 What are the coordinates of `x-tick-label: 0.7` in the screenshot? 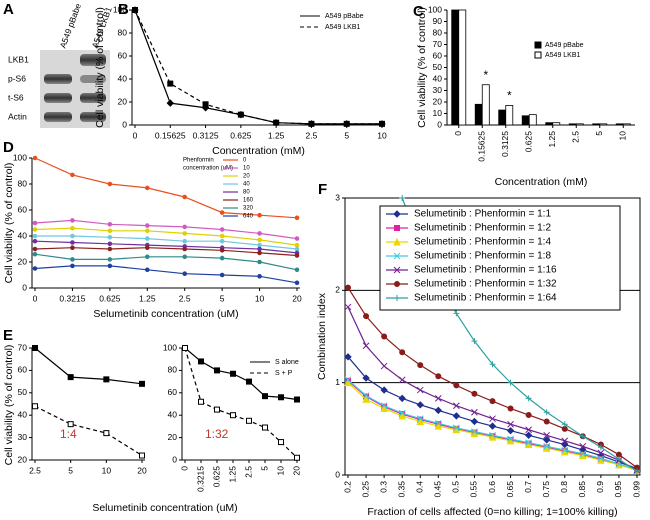 It's located at (528, 487).